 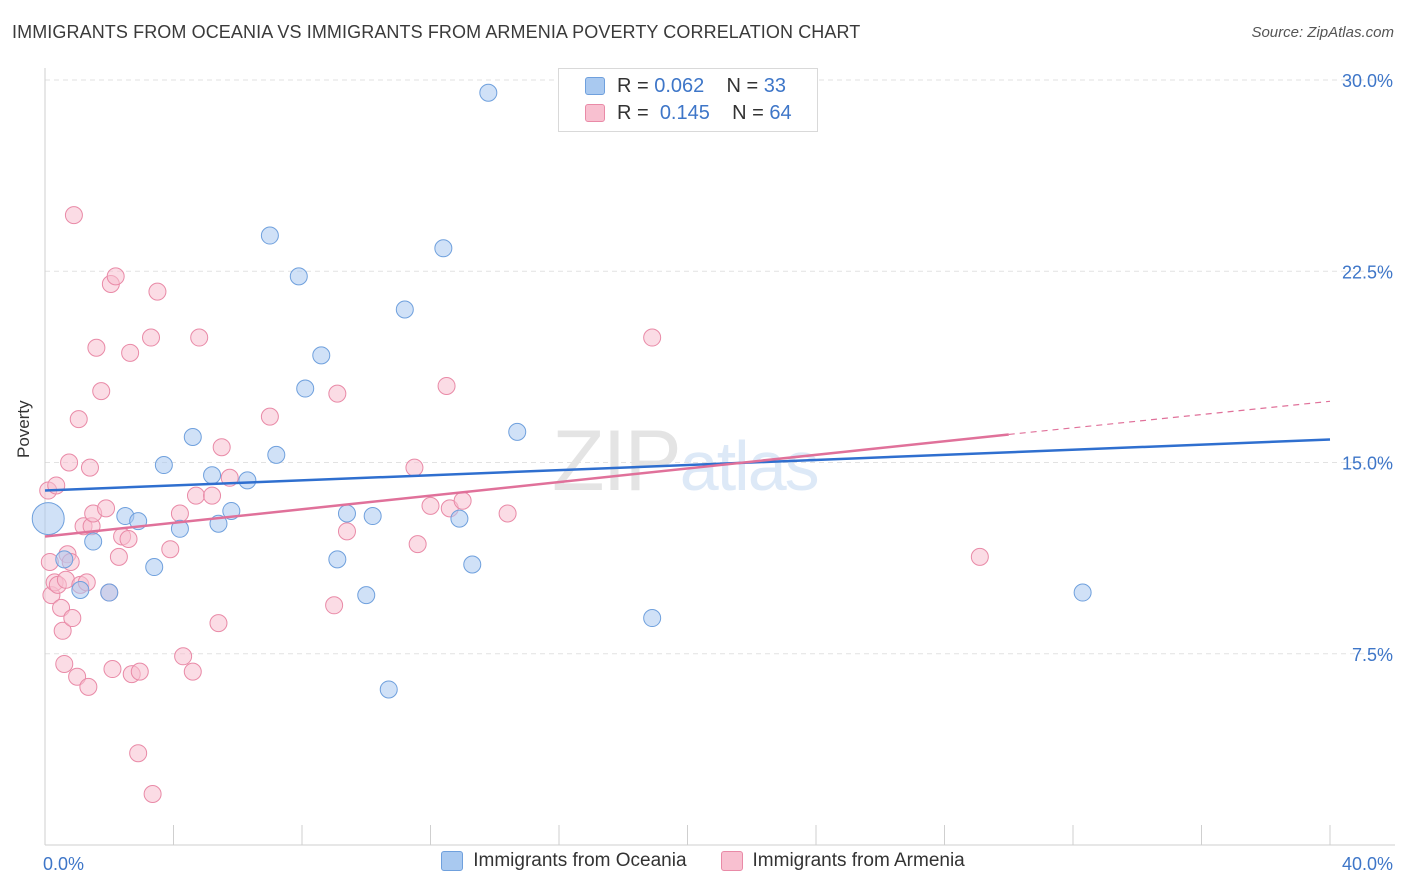 What do you see at coordinates (1169, 418) in the screenshot?
I see `trendline-dashed-armenia` at bounding box center [1169, 418].